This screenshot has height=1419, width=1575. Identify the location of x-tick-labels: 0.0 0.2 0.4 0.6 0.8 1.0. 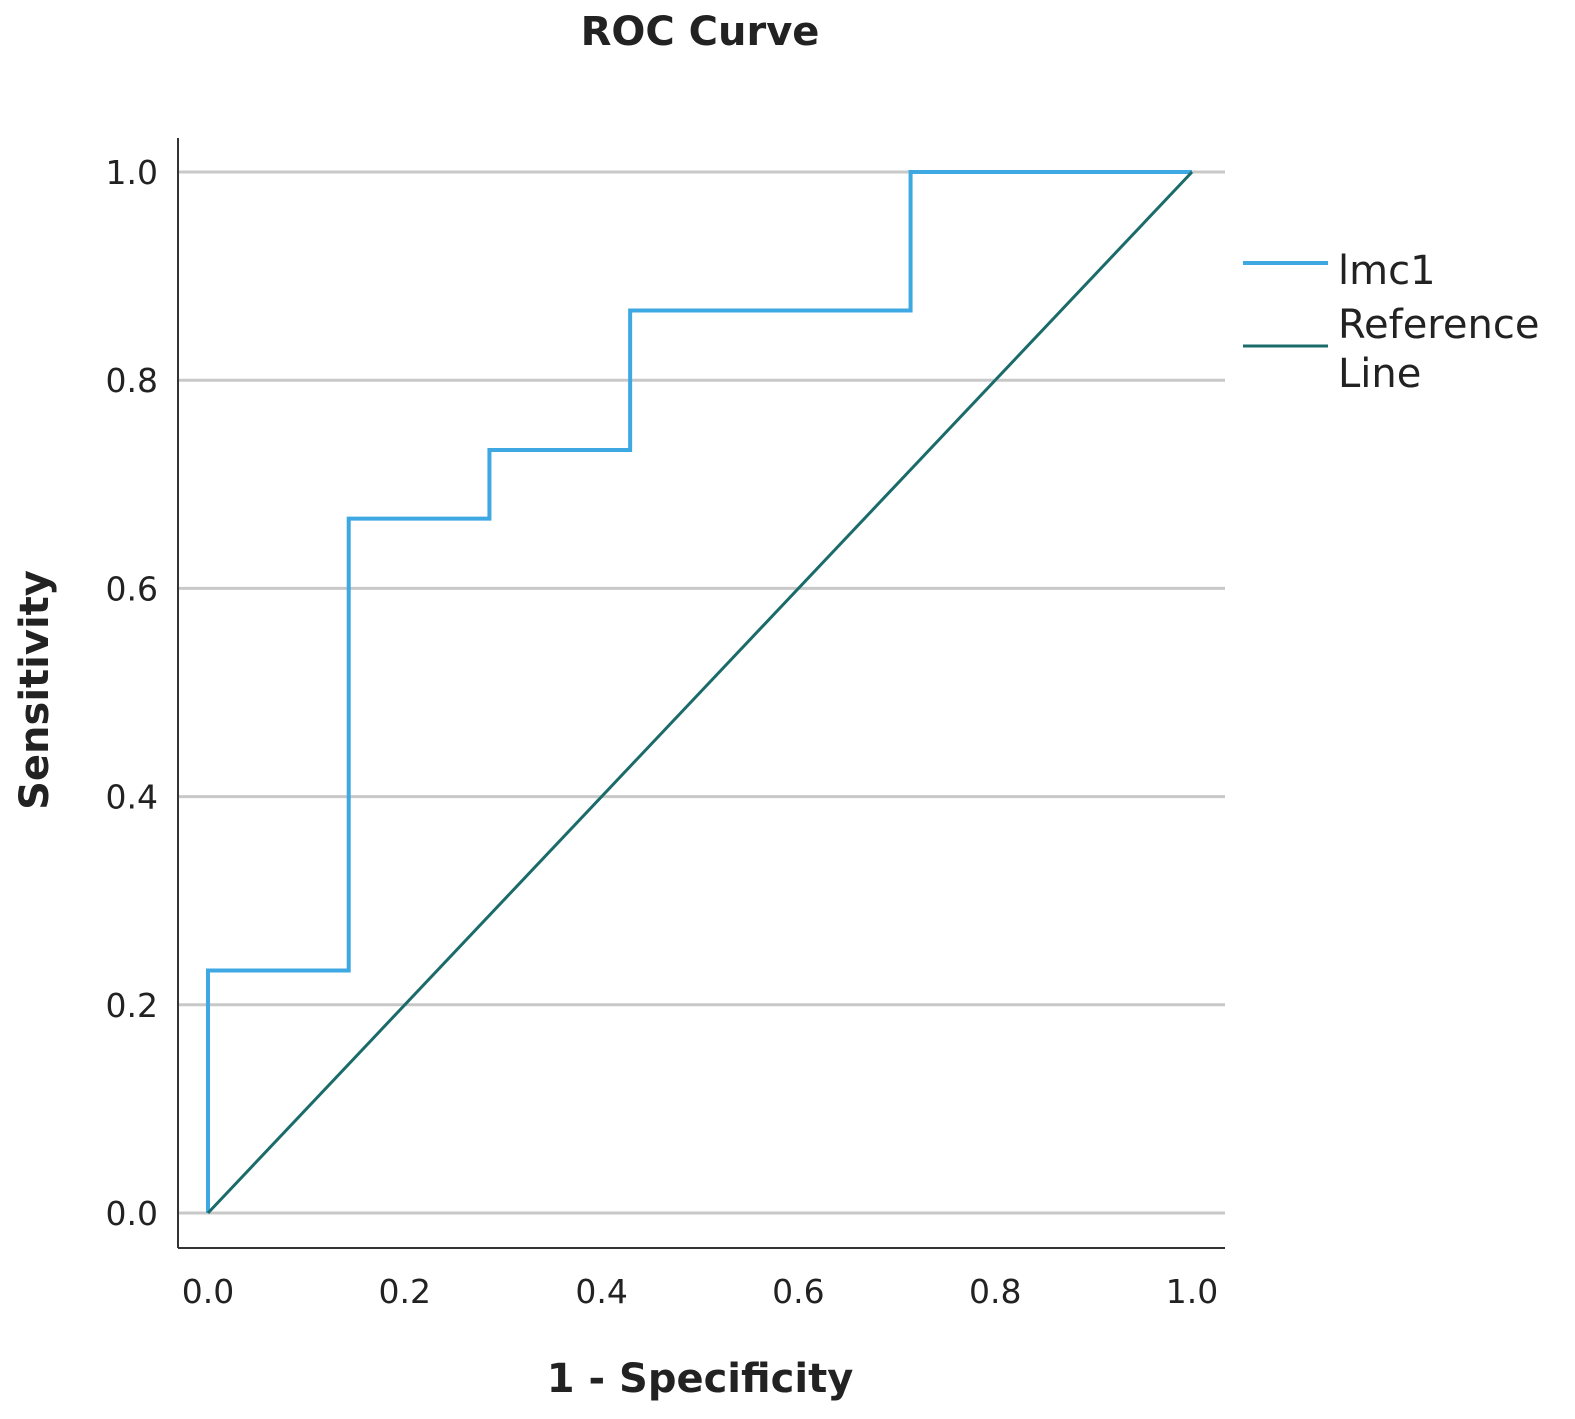
(700, 1291).